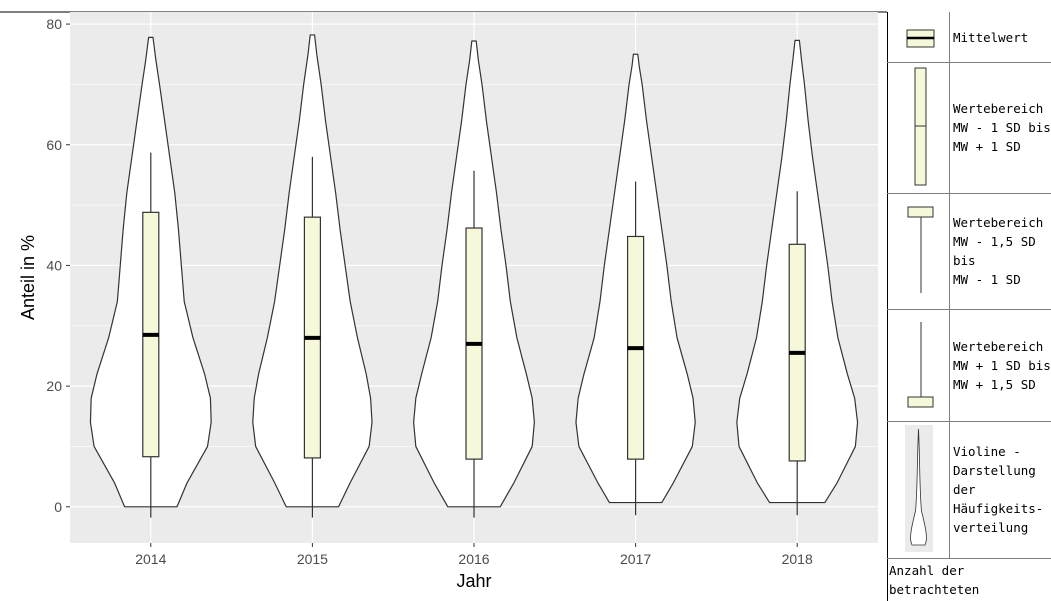 This screenshot has width=1051, height=601. Describe the element at coordinates (473, 581) in the screenshot. I see `x-axis-title: Jahr` at that location.